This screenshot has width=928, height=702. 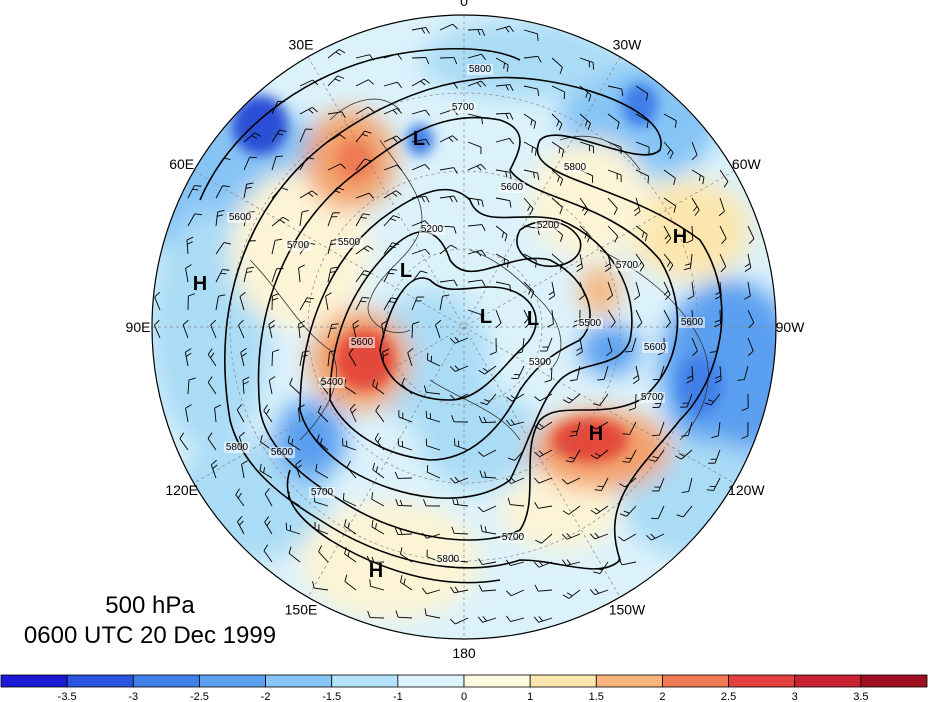 I want to click on lon-150w-label: 150W, so click(x=627, y=609).